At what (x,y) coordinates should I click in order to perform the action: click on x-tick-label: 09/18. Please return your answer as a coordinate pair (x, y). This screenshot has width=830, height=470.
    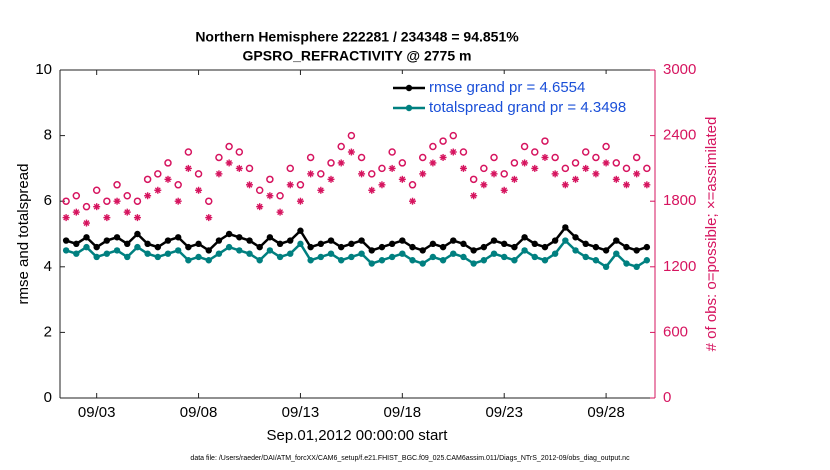
    Looking at the image, I should click on (403, 412).